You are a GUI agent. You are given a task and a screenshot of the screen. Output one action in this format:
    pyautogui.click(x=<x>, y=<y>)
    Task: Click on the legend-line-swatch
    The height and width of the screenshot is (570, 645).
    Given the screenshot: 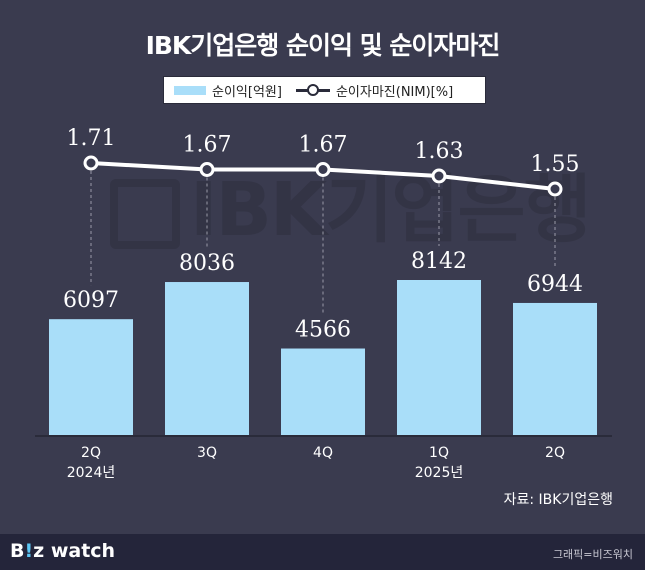 What is the action you would take?
    pyautogui.click(x=312, y=90)
    